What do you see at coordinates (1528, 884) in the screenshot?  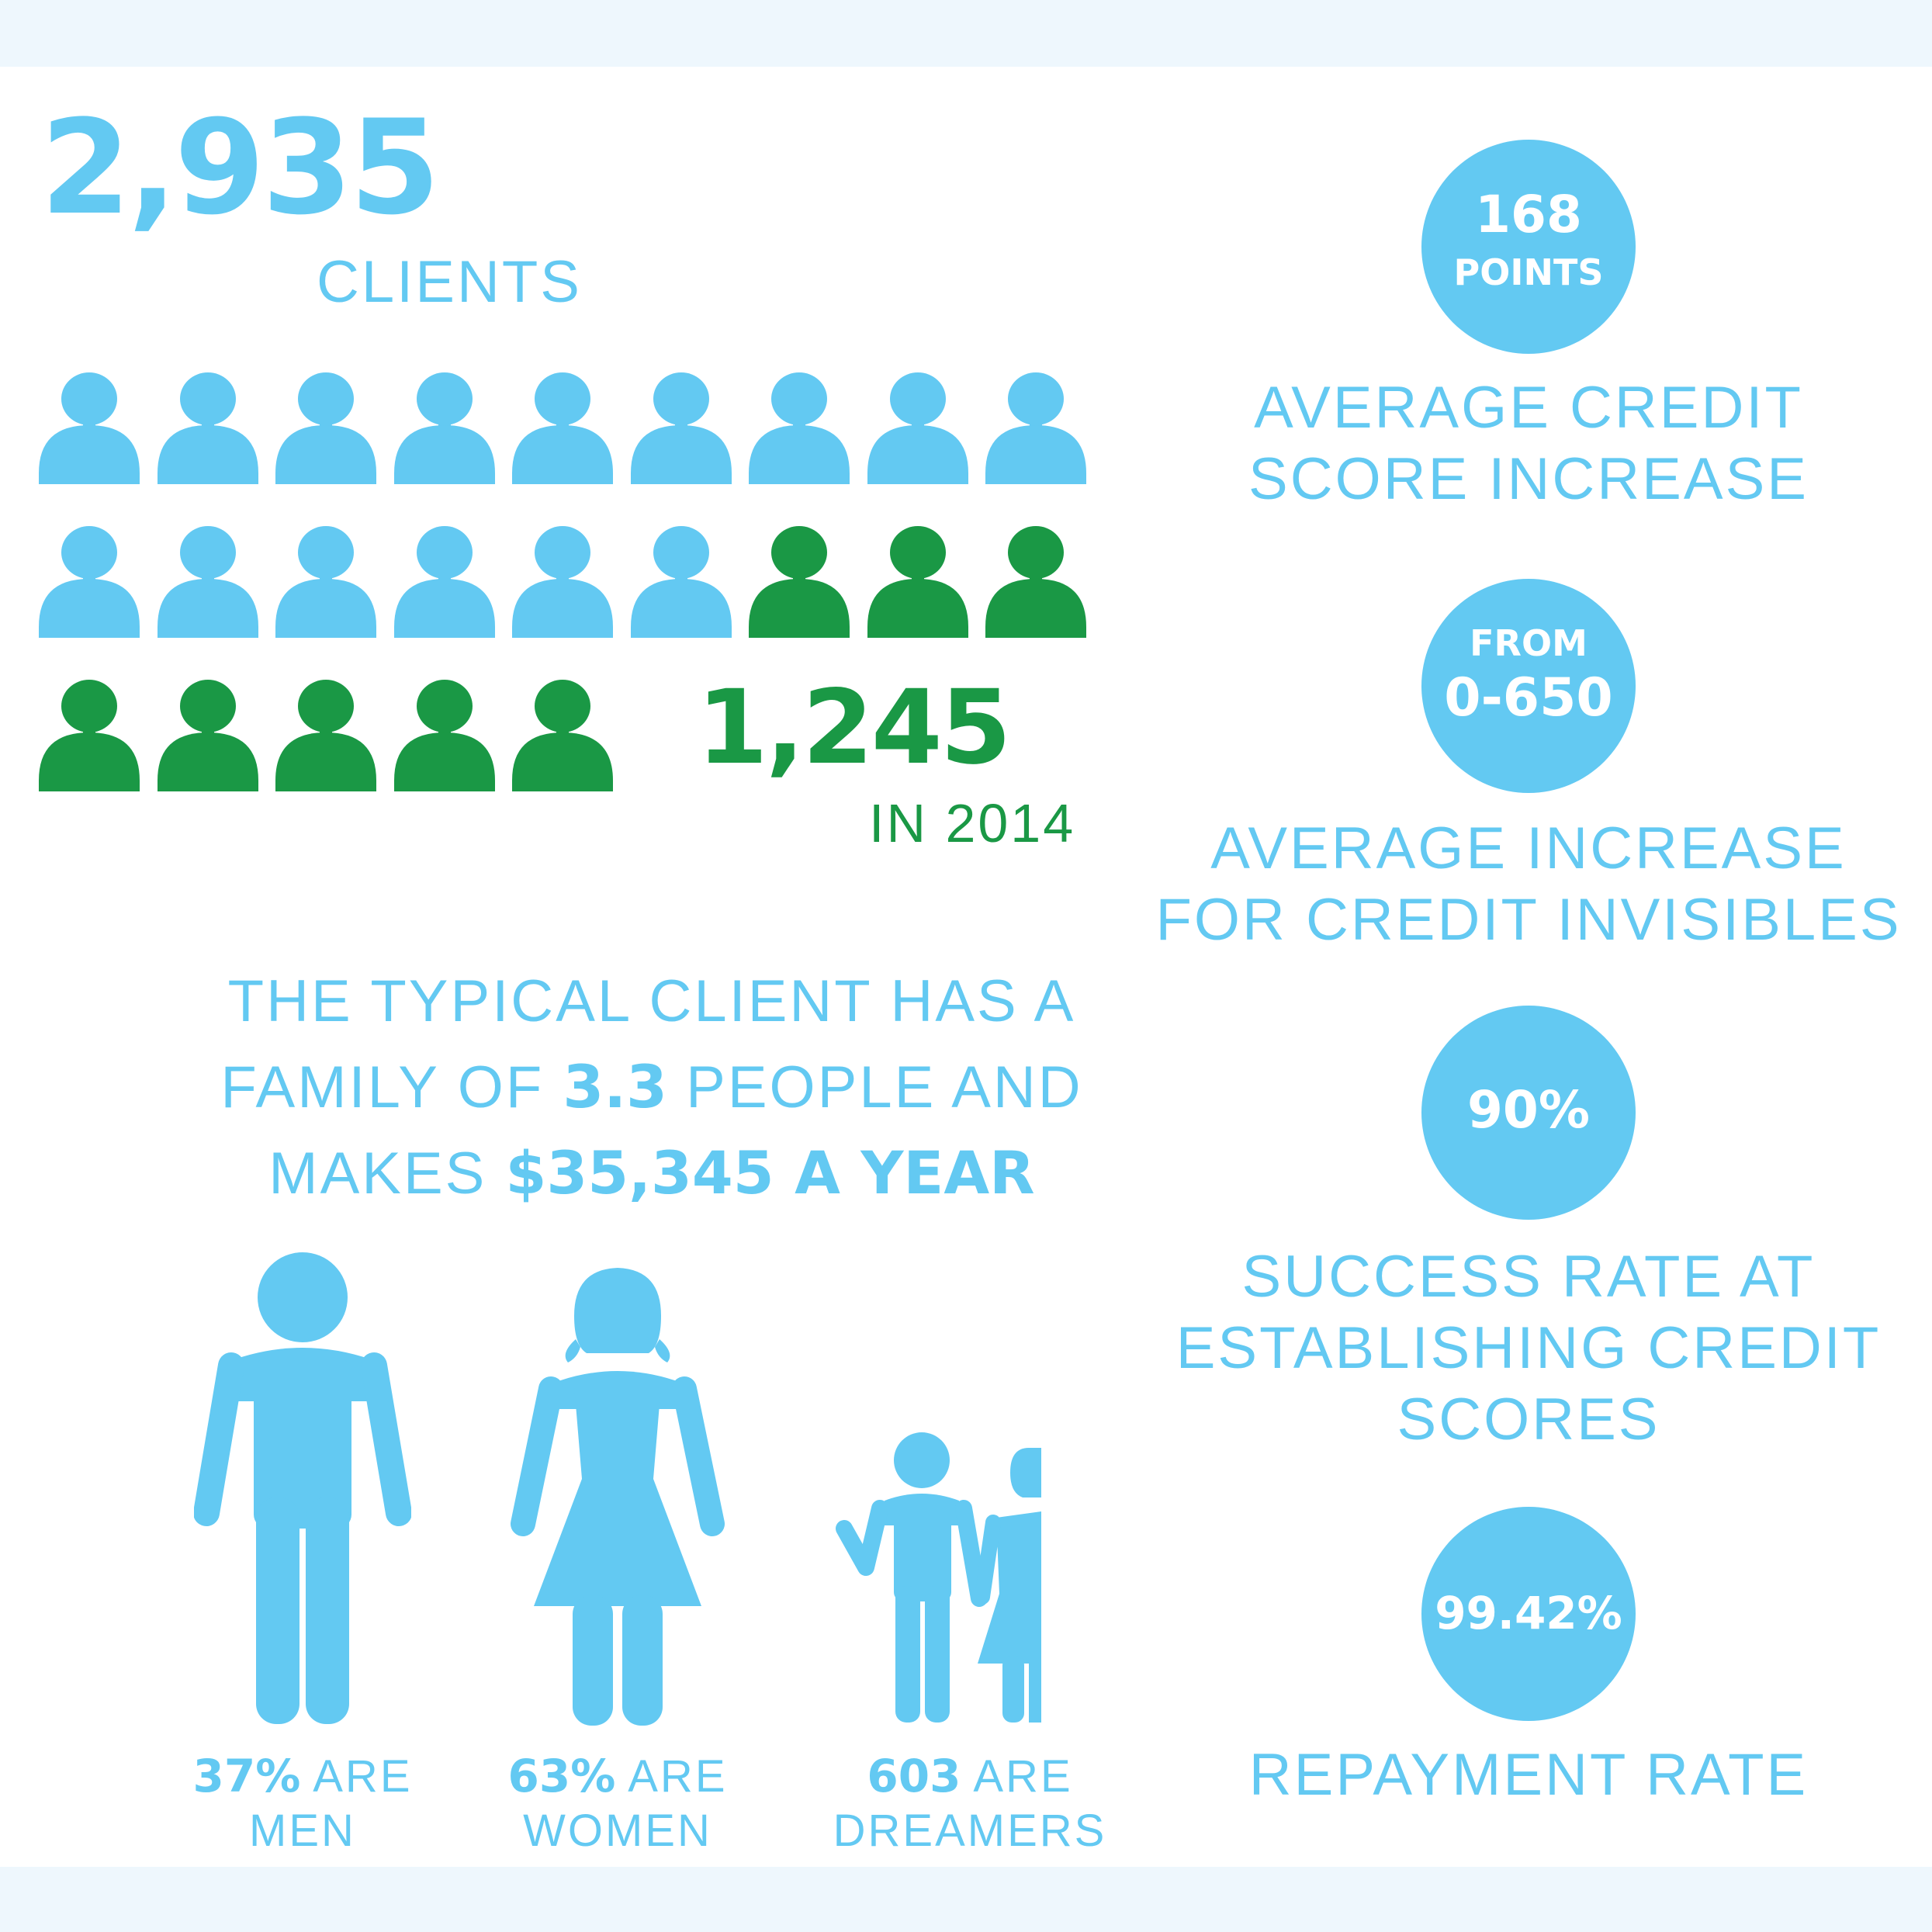 I see `invisibles-description: AVERAGE INCREASE FOR CREDIT INVISIBLES` at bounding box center [1528, 884].